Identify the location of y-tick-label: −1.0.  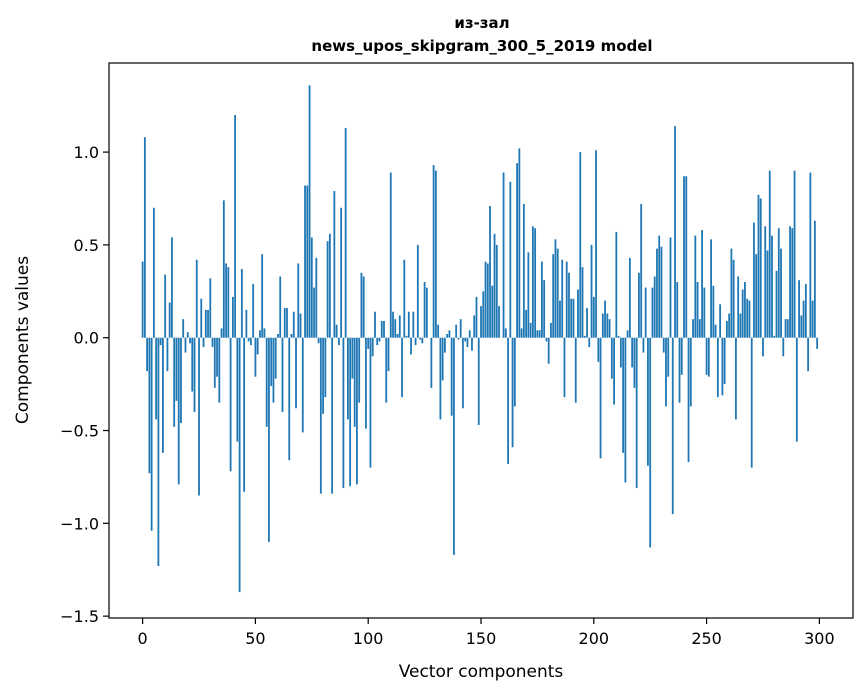
(79, 523).